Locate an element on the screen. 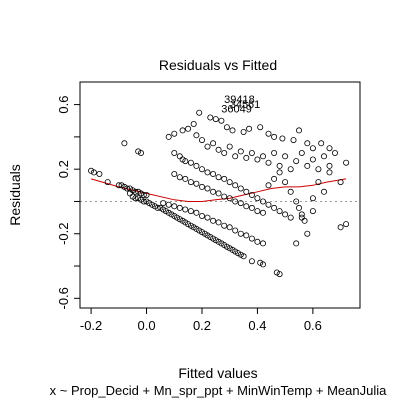  x-tick-label: -0.2 is located at coordinates (91, 325).